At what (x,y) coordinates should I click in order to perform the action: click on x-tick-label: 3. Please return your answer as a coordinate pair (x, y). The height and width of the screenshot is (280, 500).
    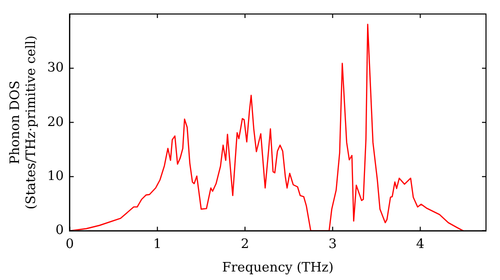
    Looking at the image, I should click on (332, 244).